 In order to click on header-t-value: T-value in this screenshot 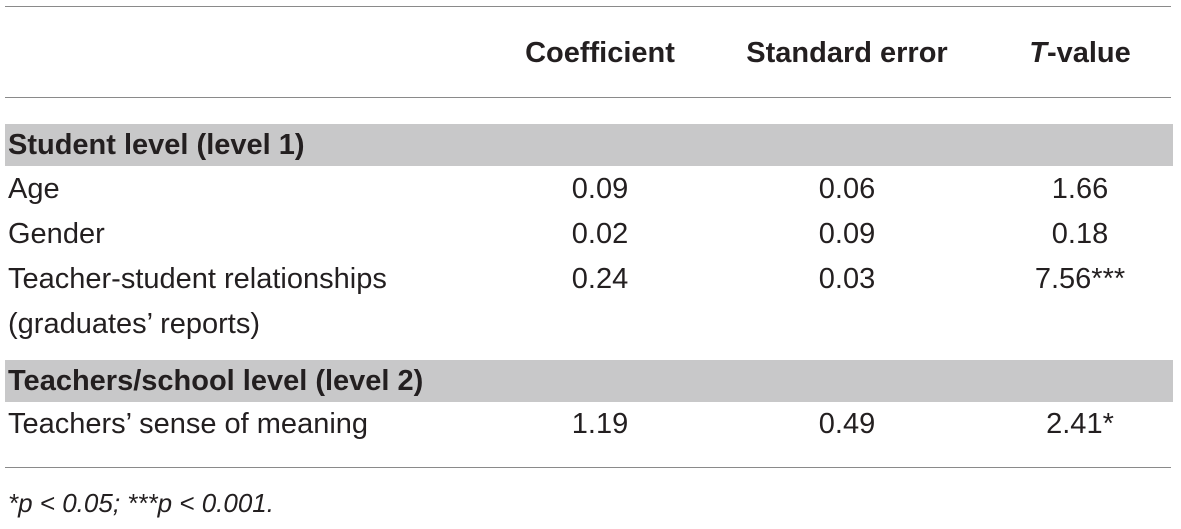, I will do `click(1080, 53)`.